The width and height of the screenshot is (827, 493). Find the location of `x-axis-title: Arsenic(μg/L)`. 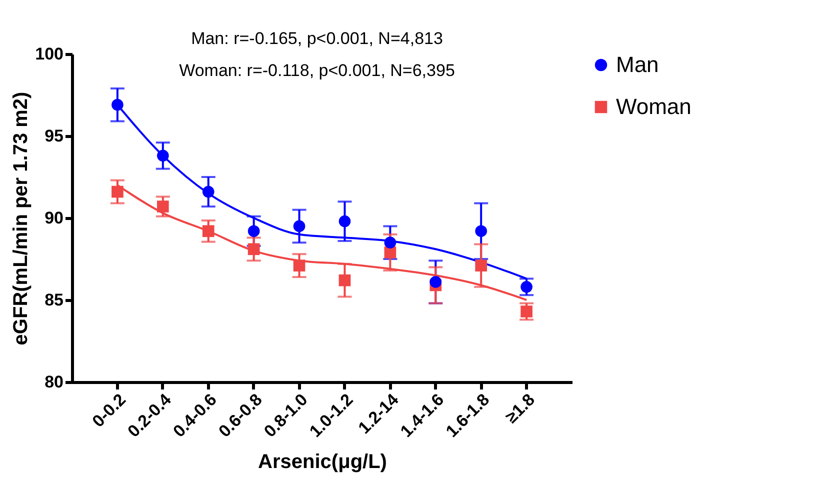

x-axis-title: Arsenic(μg/L) is located at coordinates (322, 462).